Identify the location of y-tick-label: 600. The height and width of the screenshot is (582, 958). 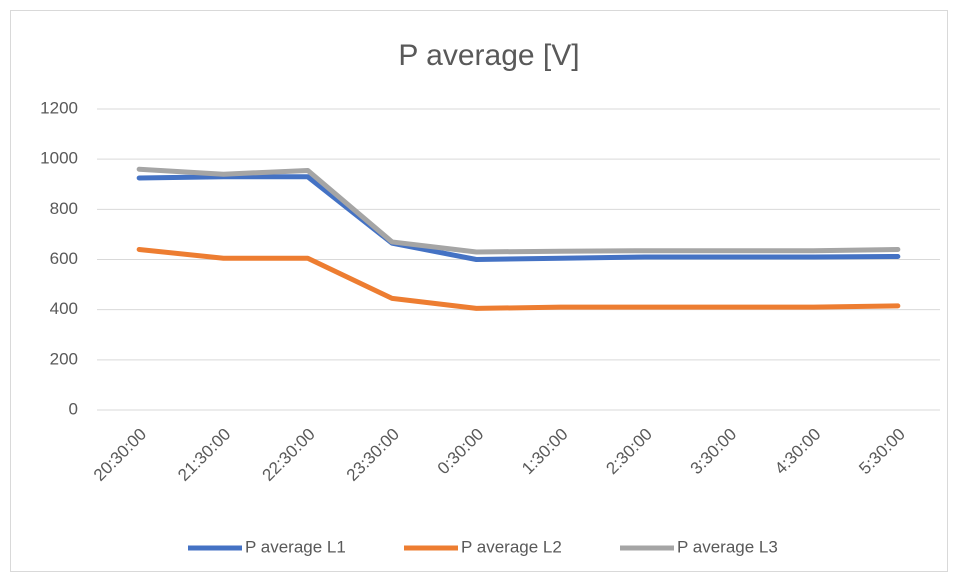
(64, 258).